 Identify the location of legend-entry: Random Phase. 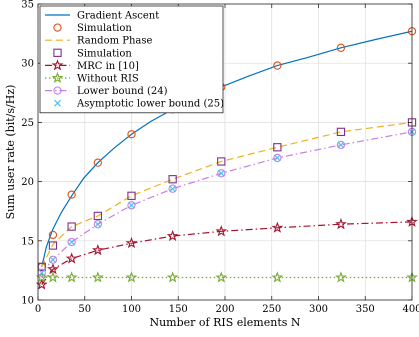
(99, 41).